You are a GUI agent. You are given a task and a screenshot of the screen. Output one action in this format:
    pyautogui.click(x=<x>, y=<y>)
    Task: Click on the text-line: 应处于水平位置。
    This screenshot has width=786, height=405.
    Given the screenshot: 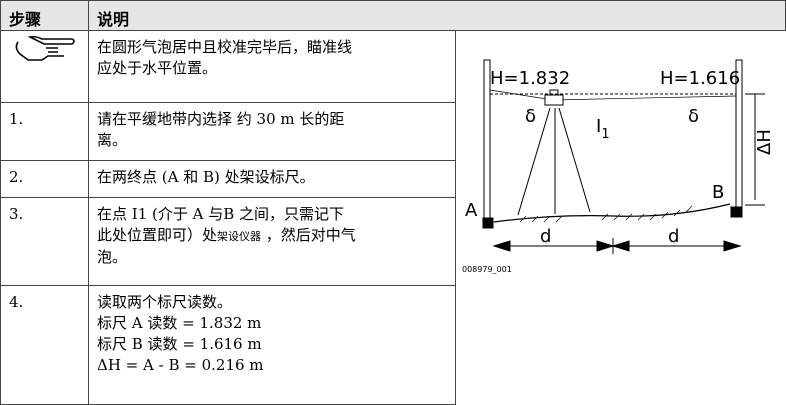 What is the action you would take?
    pyautogui.click(x=272, y=68)
    